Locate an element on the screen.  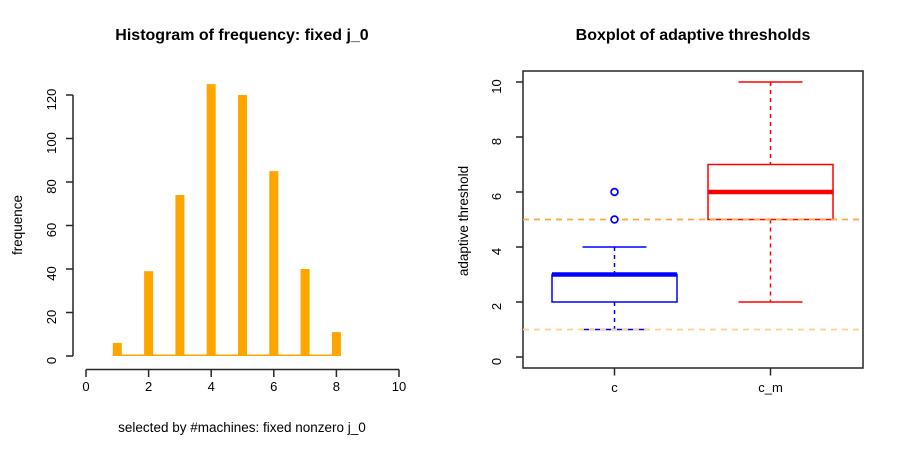
y-tick-label: 4 is located at coordinates (496, 251).